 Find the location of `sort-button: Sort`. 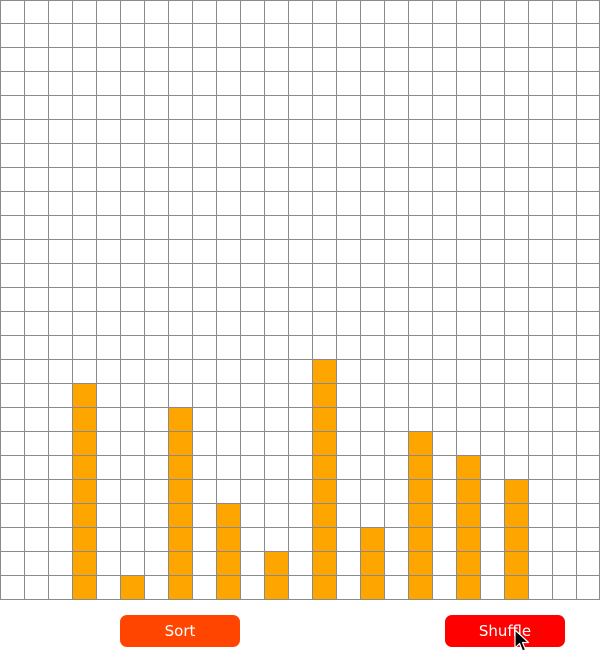

sort-button: Sort is located at coordinates (180, 631).